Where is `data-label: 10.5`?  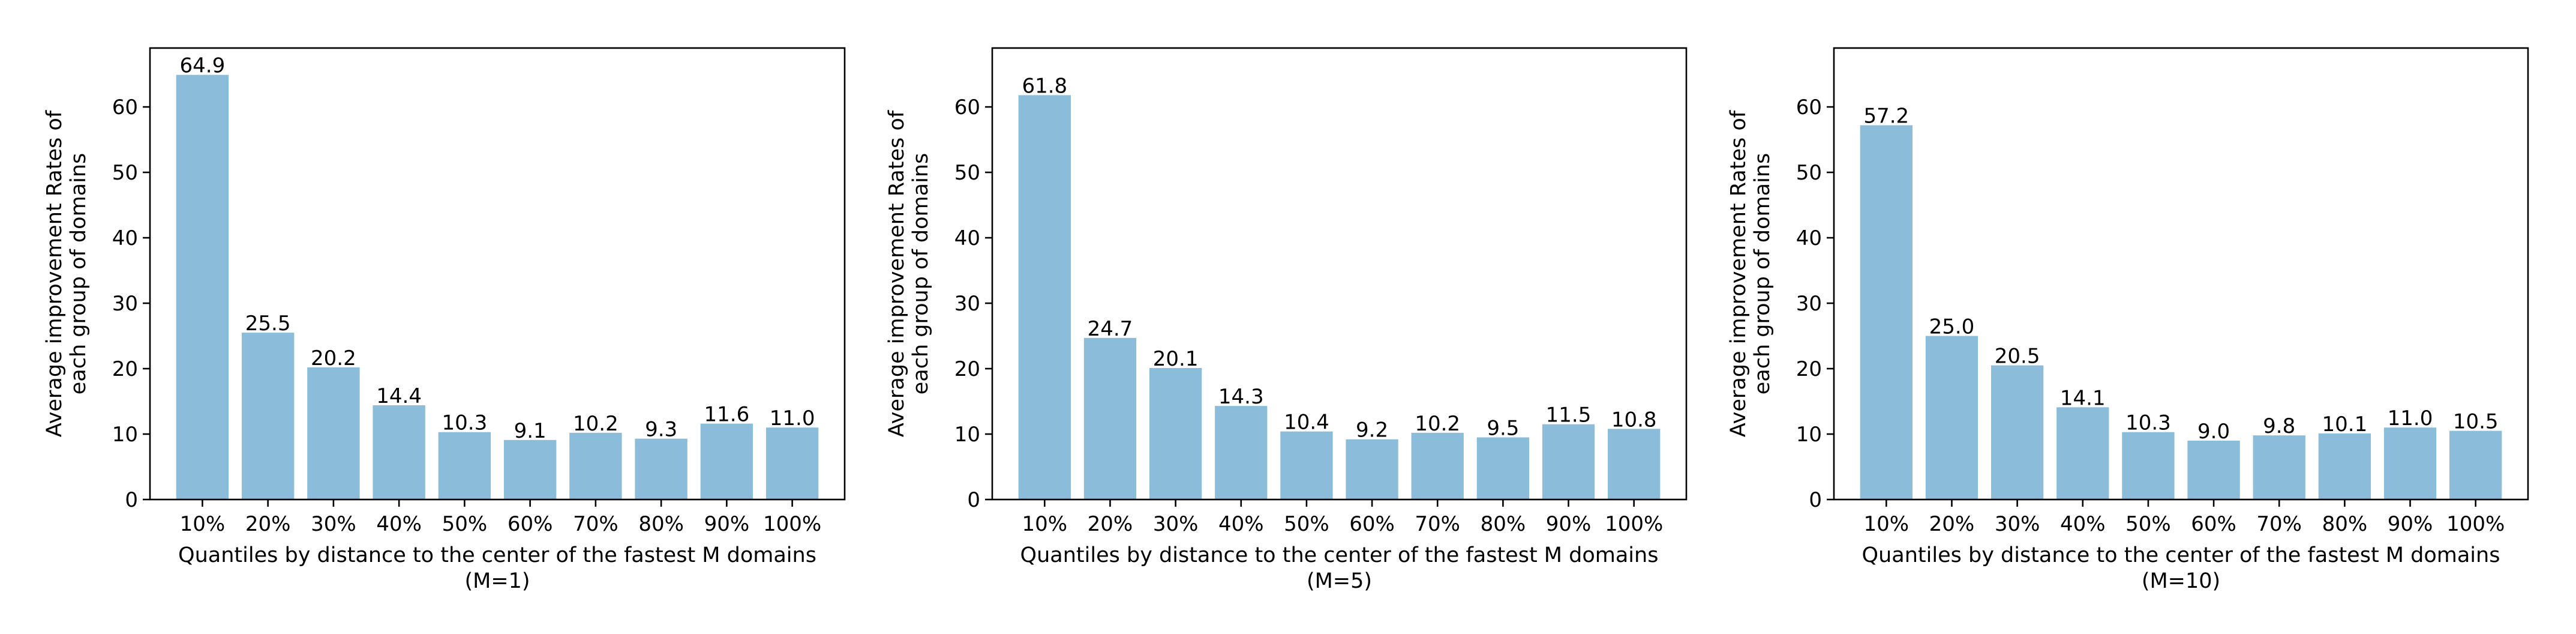 data-label: 10.5 is located at coordinates (2476, 422).